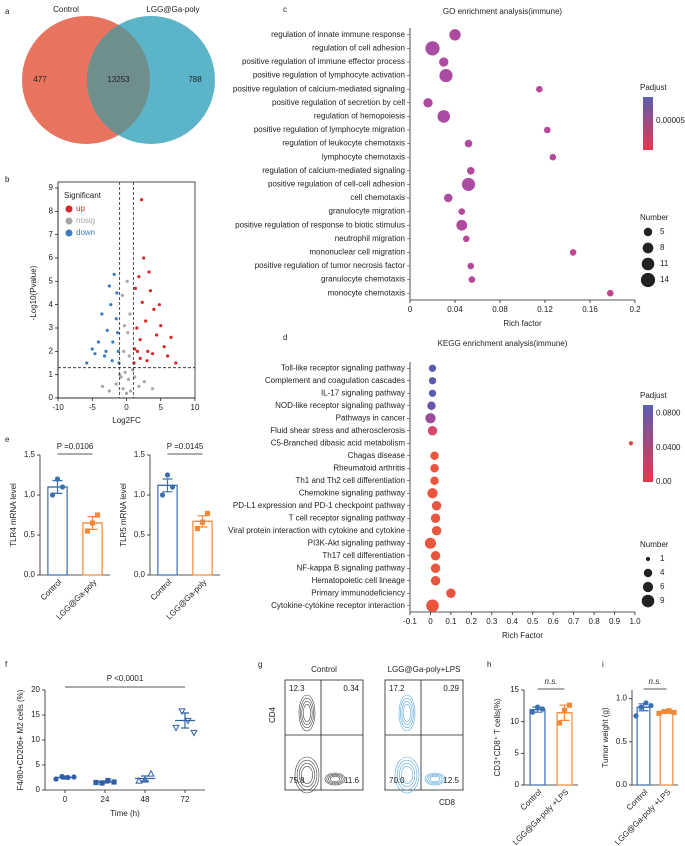 The image size is (685, 846). I want to click on plot-title: LGG@Ga-poly+LPS, so click(424, 669).